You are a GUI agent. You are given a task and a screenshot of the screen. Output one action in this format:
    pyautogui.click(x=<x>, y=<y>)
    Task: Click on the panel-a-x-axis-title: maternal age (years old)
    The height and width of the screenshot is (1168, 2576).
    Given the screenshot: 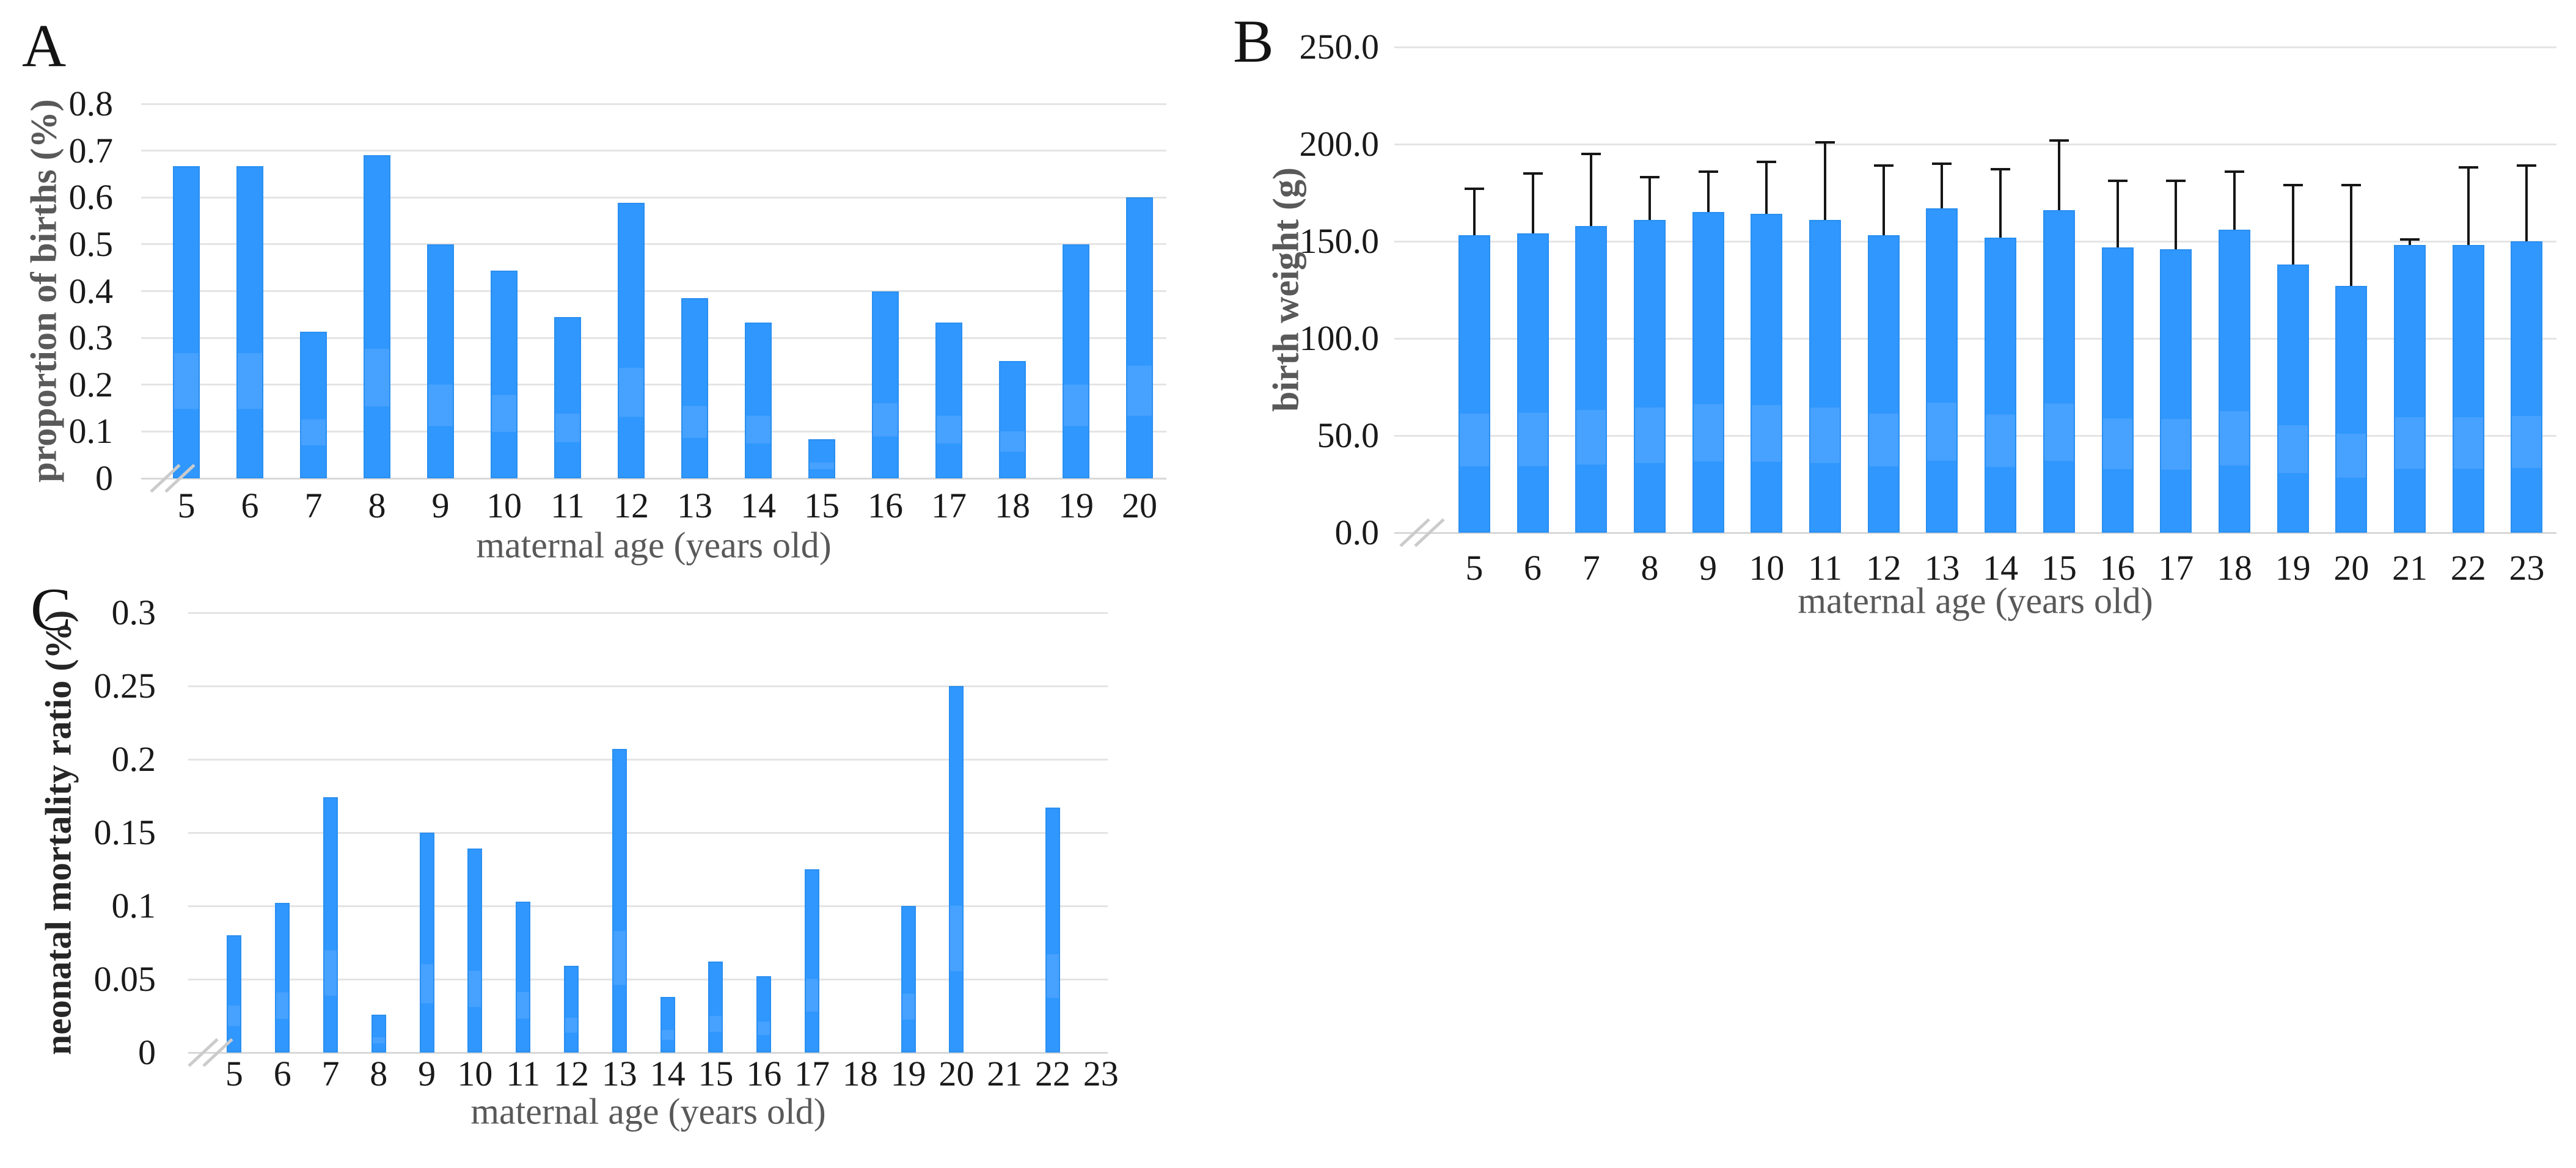 What is the action you would take?
    pyautogui.click(x=654, y=545)
    